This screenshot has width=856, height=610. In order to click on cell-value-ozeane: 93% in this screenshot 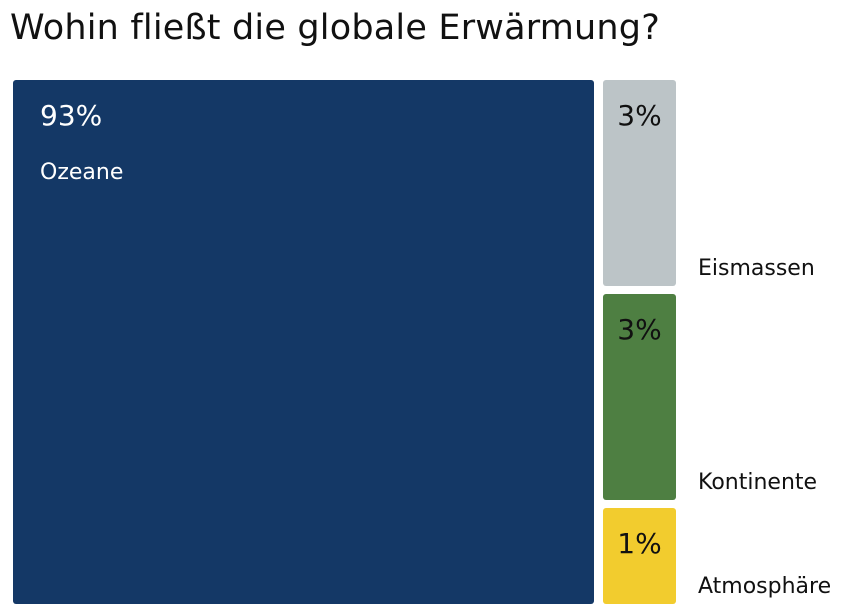, I will do `click(71, 115)`.